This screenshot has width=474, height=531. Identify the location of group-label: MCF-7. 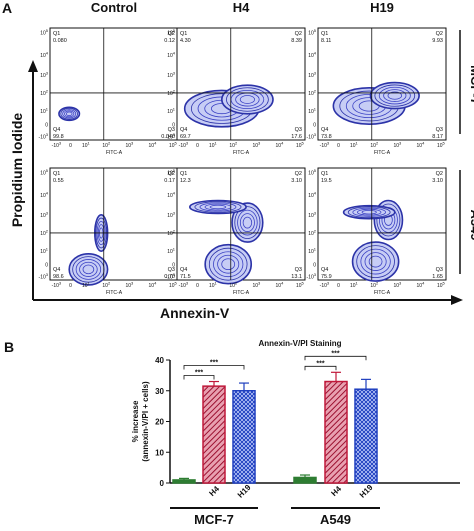
(214, 519).